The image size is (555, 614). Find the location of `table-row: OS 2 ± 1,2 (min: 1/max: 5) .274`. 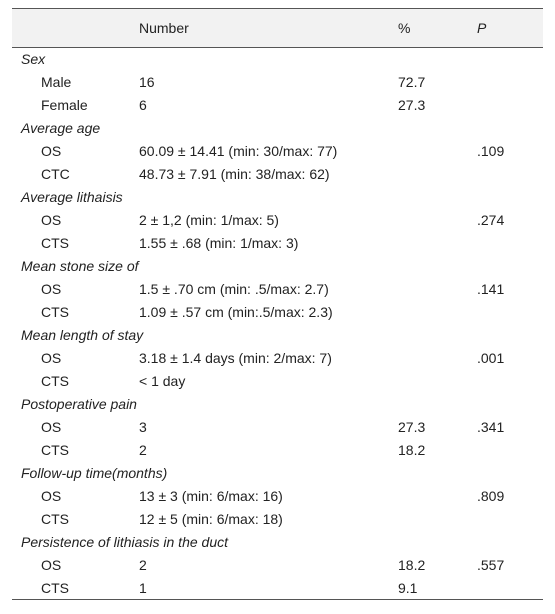

table-row: OS 2 ± 1,2 (min: 1/max: 5) .274 is located at coordinates (277, 220).